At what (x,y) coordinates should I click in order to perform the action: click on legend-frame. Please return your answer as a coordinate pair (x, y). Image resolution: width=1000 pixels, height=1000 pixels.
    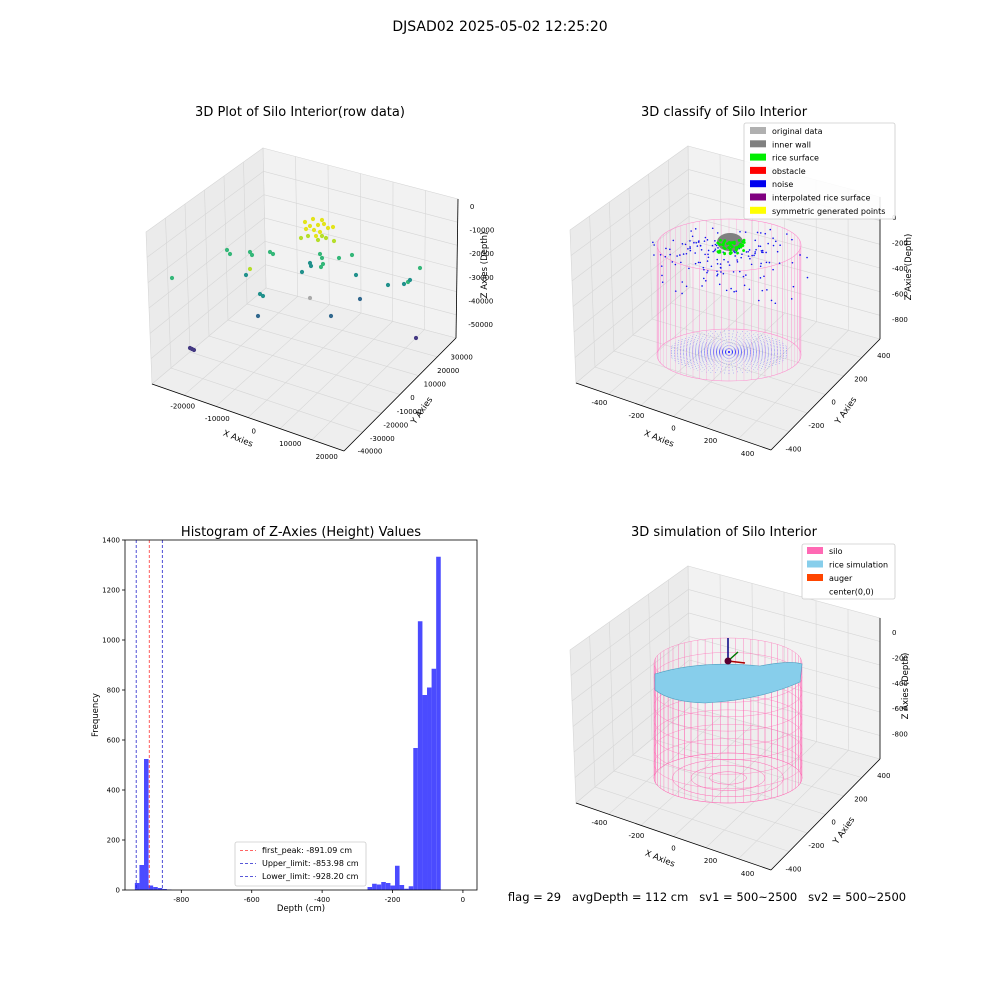
    Looking at the image, I should click on (819, 171).